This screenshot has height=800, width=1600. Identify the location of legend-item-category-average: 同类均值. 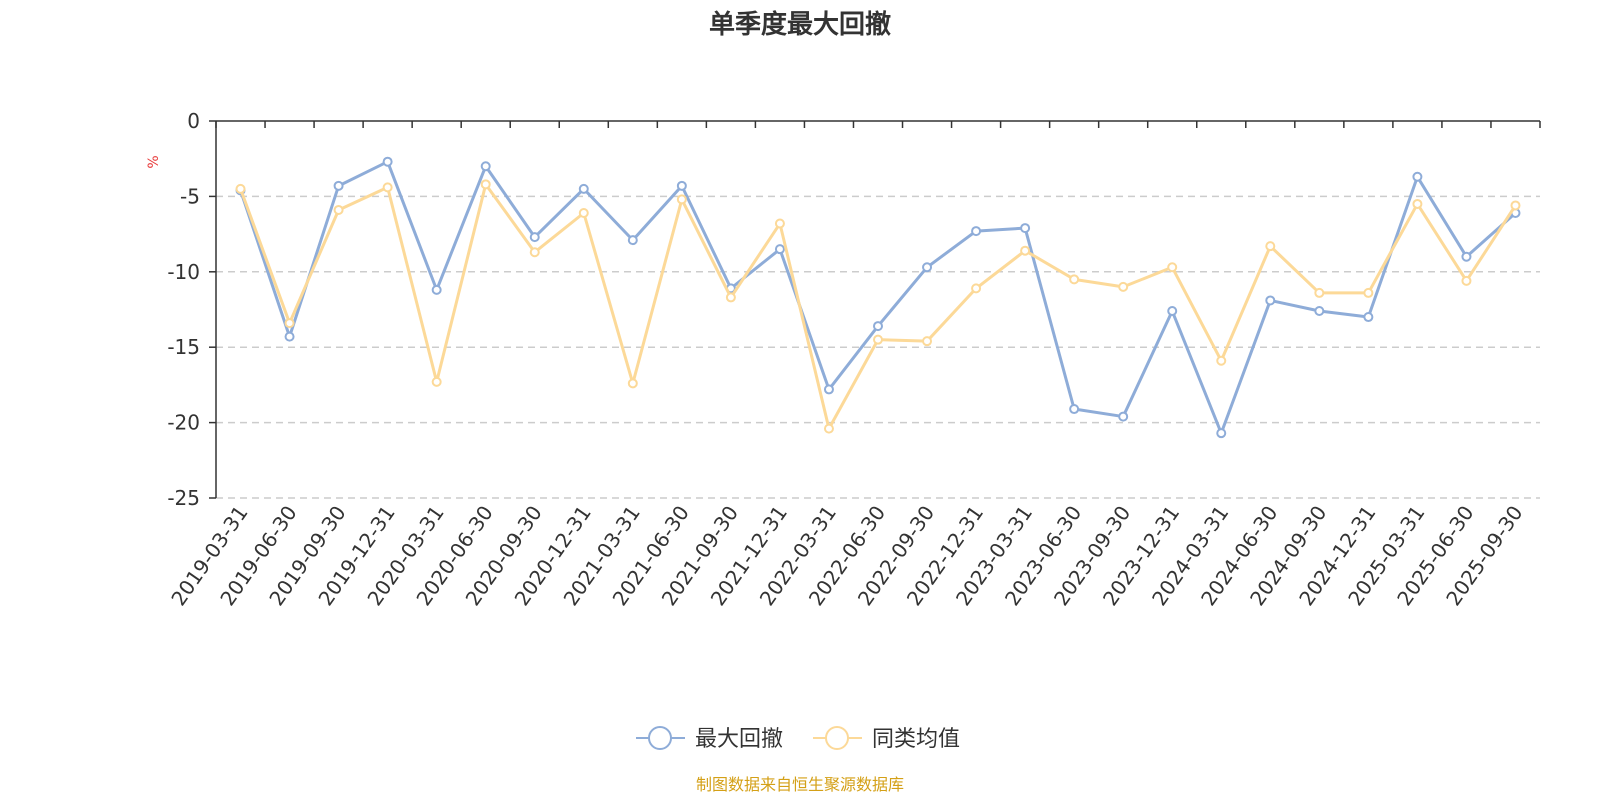
(886, 739).